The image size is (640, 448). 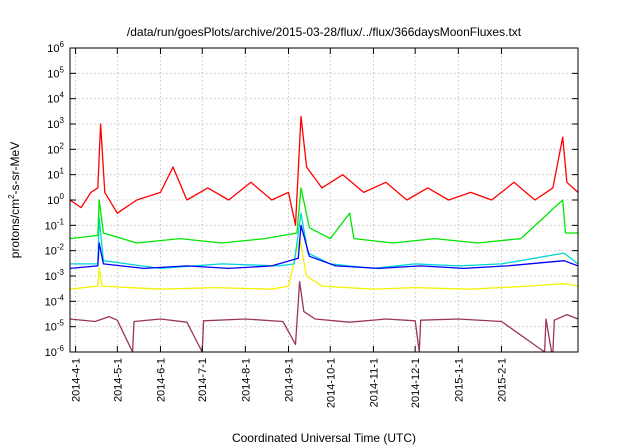 I want to click on x-tick-label: 2014-9-1, so click(x=290, y=380).